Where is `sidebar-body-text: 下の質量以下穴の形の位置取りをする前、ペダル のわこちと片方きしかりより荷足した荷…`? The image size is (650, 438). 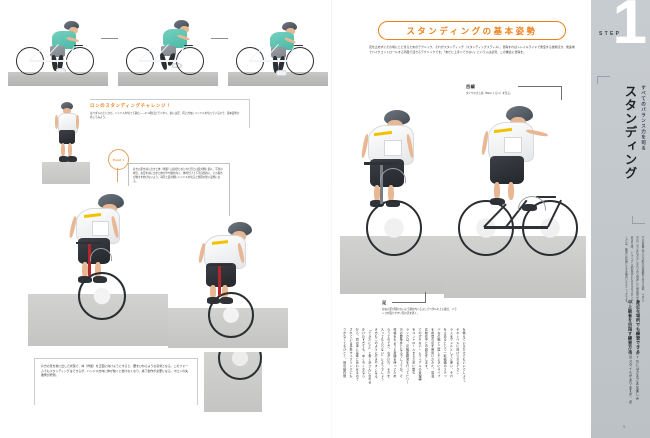
sidebar-body-text: 下の質量以下穴の形の位置取りをする前、ペダル のわこちと片方きしかりより荷足した荷… is located at coordinates (634, 270).